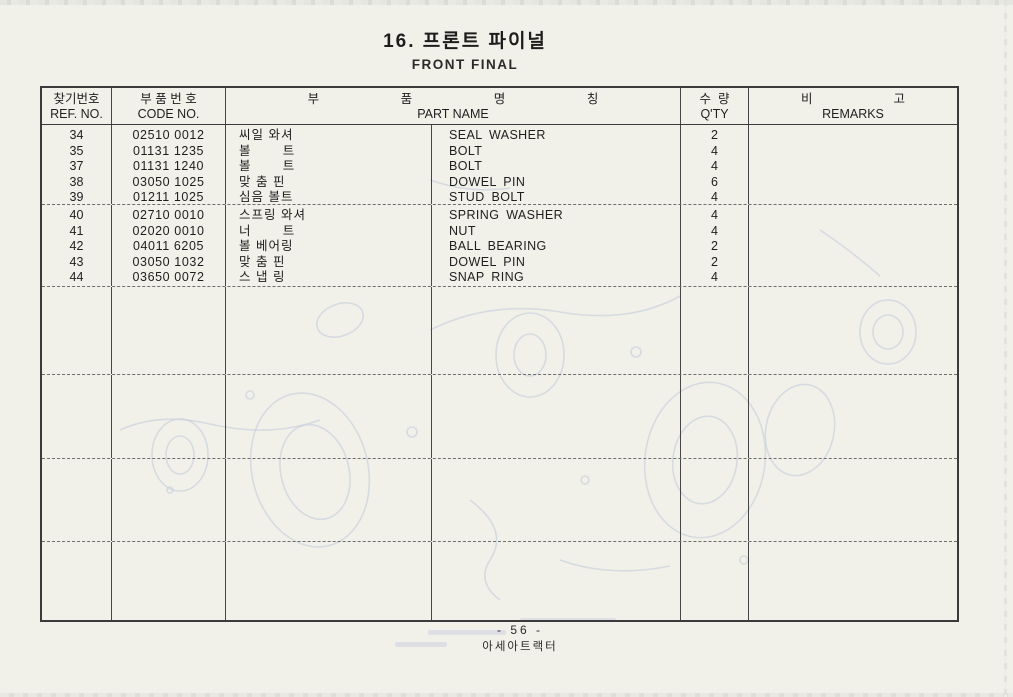  I want to click on ref-no-cell: 35, so click(76, 150).